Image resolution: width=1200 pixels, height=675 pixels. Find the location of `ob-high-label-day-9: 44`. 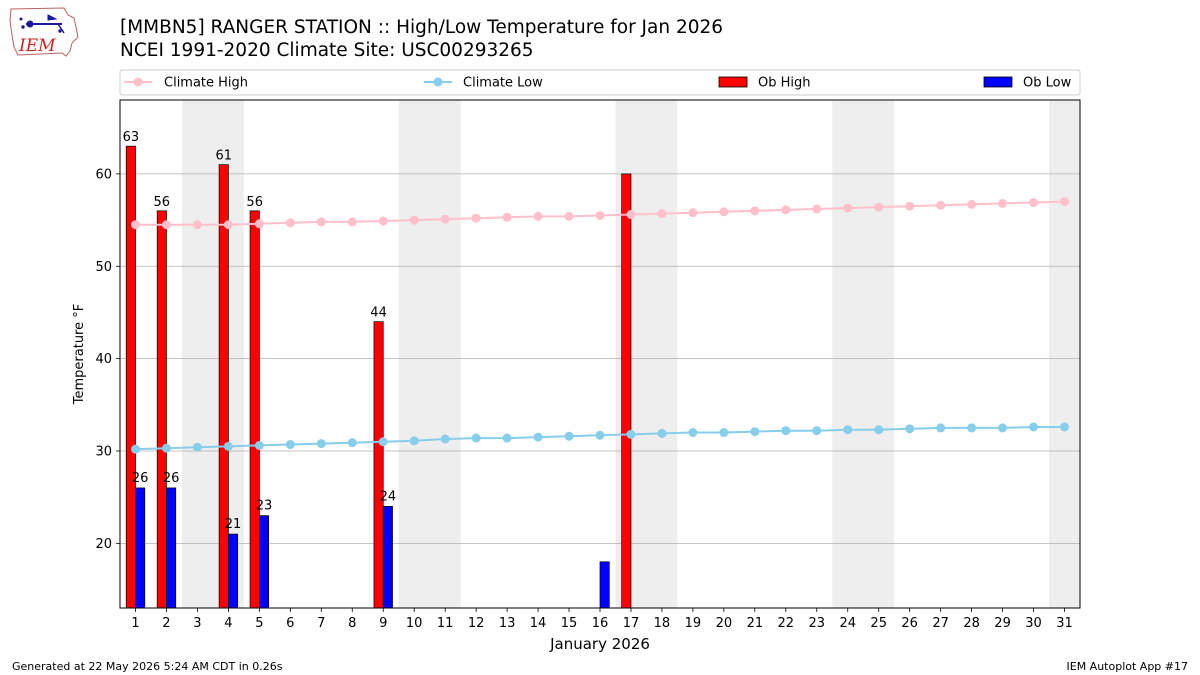

ob-high-label-day-9: 44 is located at coordinates (378, 313).